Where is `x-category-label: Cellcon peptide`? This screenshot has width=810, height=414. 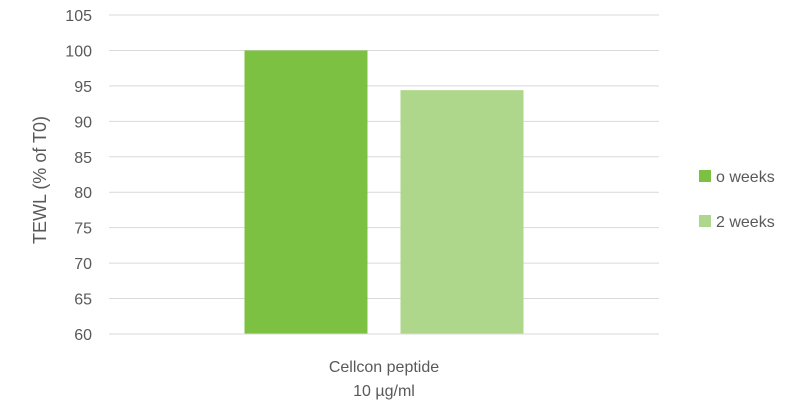 x-category-label: Cellcon peptide is located at coordinates (384, 367).